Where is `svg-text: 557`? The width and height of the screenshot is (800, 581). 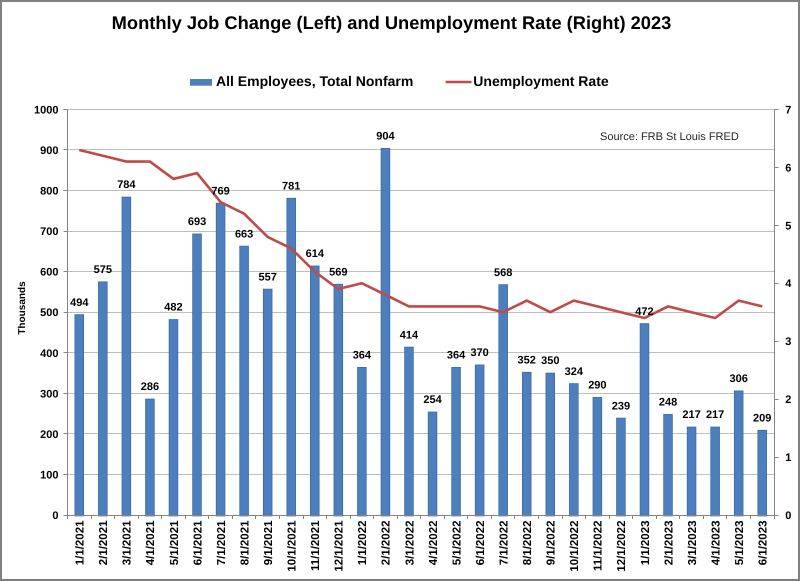 svg-text: 557 is located at coordinates (268, 277).